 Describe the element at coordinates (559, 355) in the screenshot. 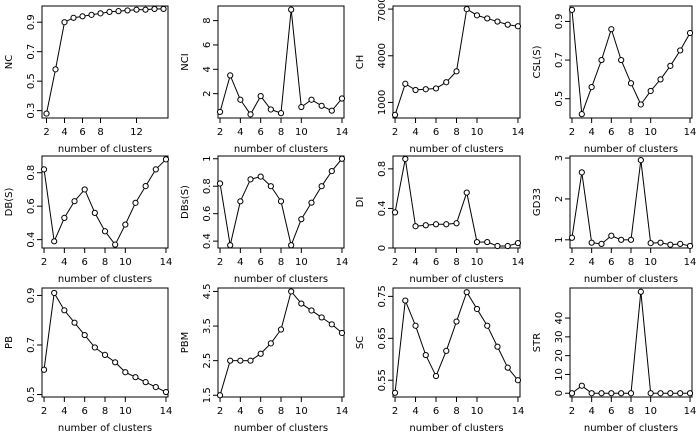

I see `y-tick-label: 20` at that location.